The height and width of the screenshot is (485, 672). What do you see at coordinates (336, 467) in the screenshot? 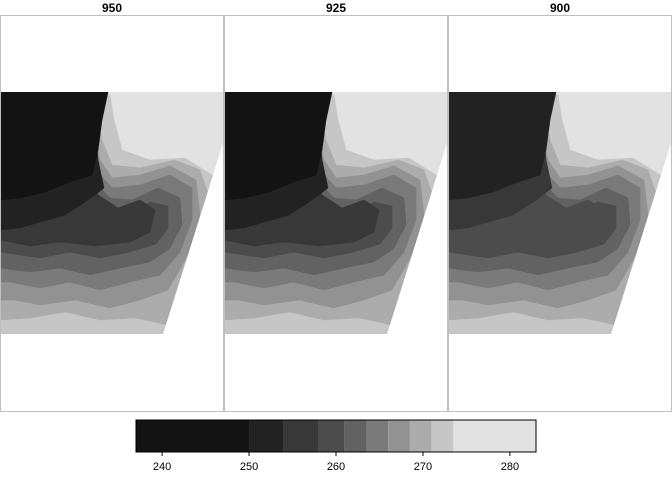
I see `legend-tick-label-260: 260` at bounding box center [336, 467].